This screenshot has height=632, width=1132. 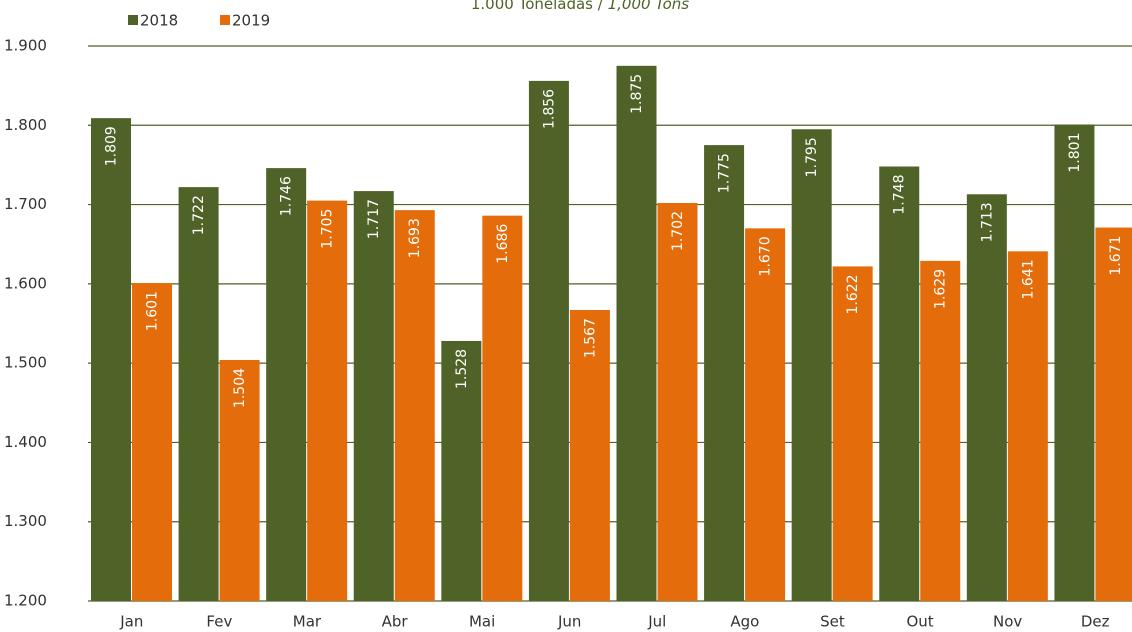 What do you see at coordinates (25, 442) in the screenshot?
I see `y-tick-label: 1.400` at bounding box center [25, 442].